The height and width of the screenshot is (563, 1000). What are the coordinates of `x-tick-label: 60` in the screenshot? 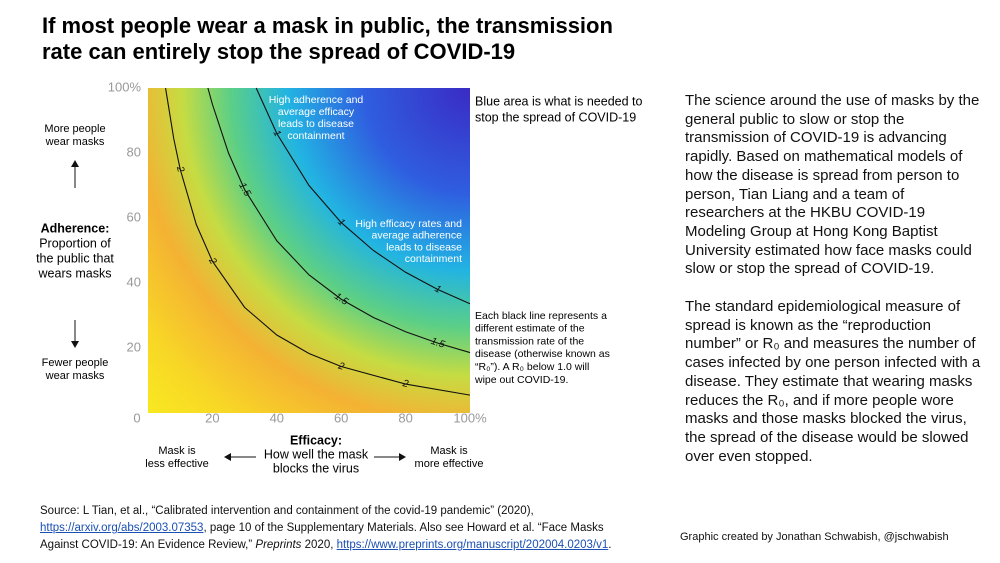 It's located at (341, 417).